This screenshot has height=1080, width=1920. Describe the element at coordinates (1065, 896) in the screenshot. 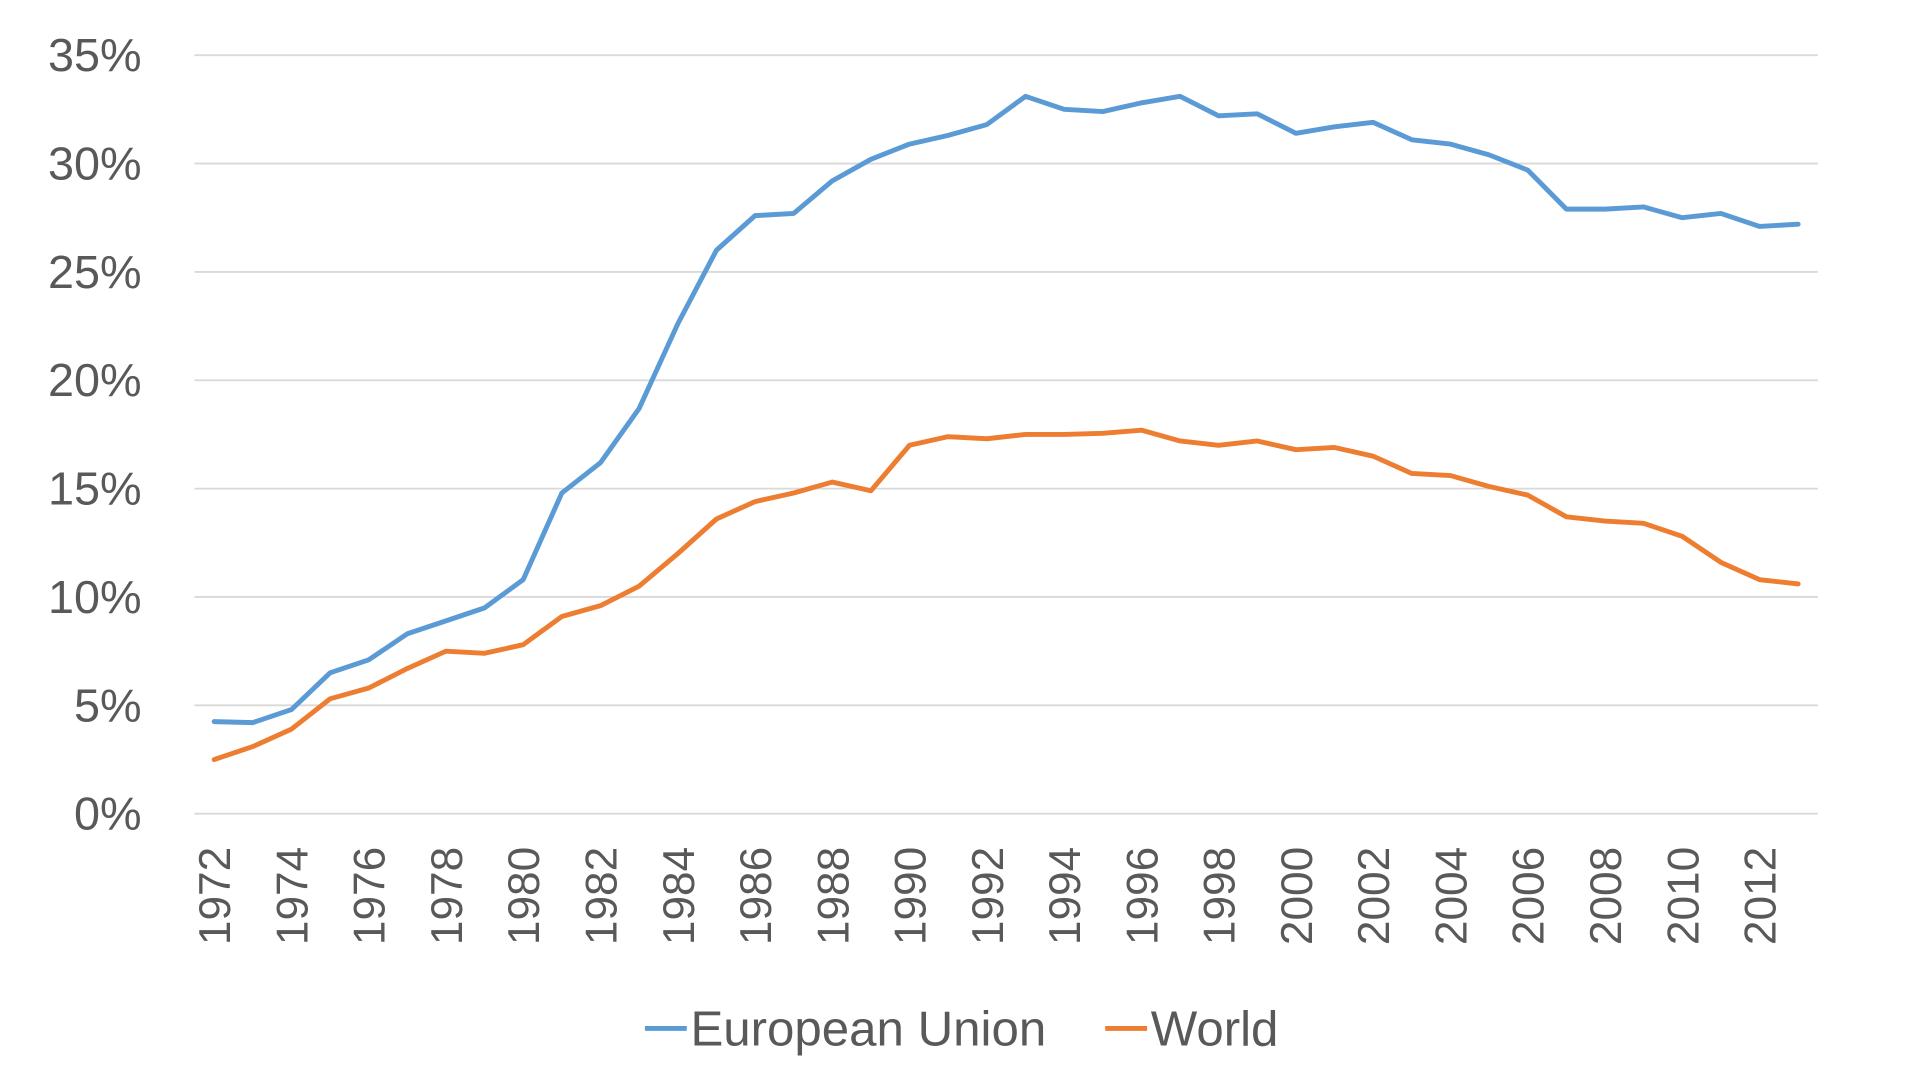

I see `x-tick-label: 1994` at that location.